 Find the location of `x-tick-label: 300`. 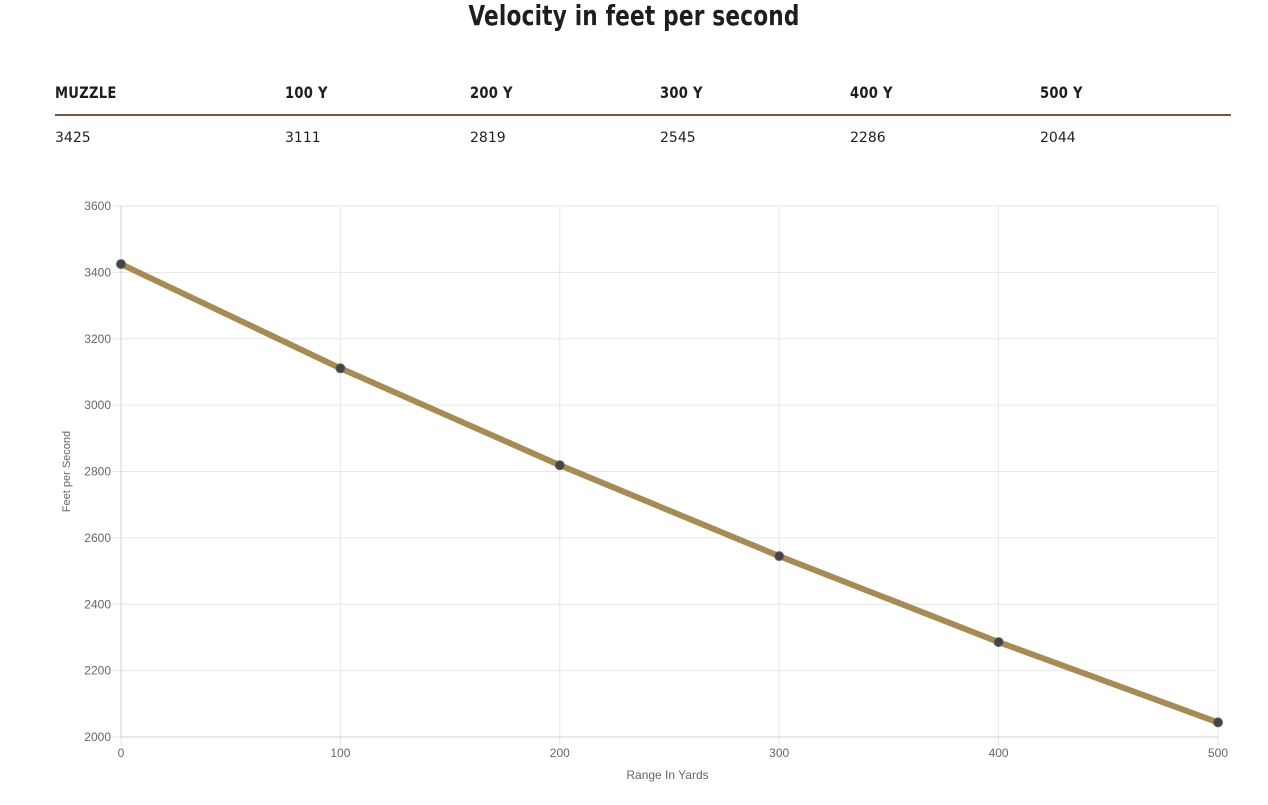

x-tick-label: 300 is located at coordinates (779, 753).